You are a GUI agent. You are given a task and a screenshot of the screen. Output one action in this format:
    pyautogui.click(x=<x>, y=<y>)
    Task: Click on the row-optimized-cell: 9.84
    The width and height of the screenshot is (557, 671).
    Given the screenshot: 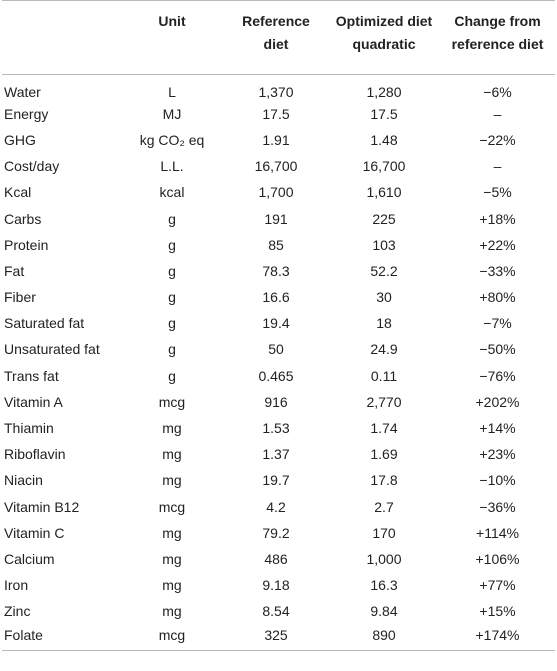 What is the action you would take?
    pyautogui.click(x=384, y=611)
    